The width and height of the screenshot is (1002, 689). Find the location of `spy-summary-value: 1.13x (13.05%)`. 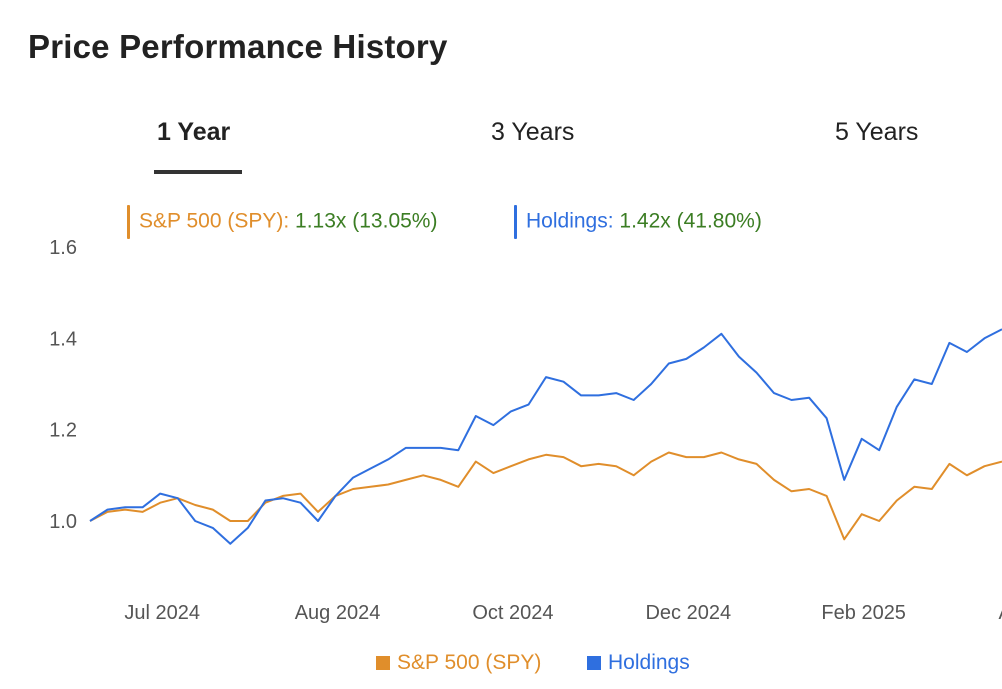

spy-summary-value: 1.13x (13.05%) is located at coordinates (366, 221).